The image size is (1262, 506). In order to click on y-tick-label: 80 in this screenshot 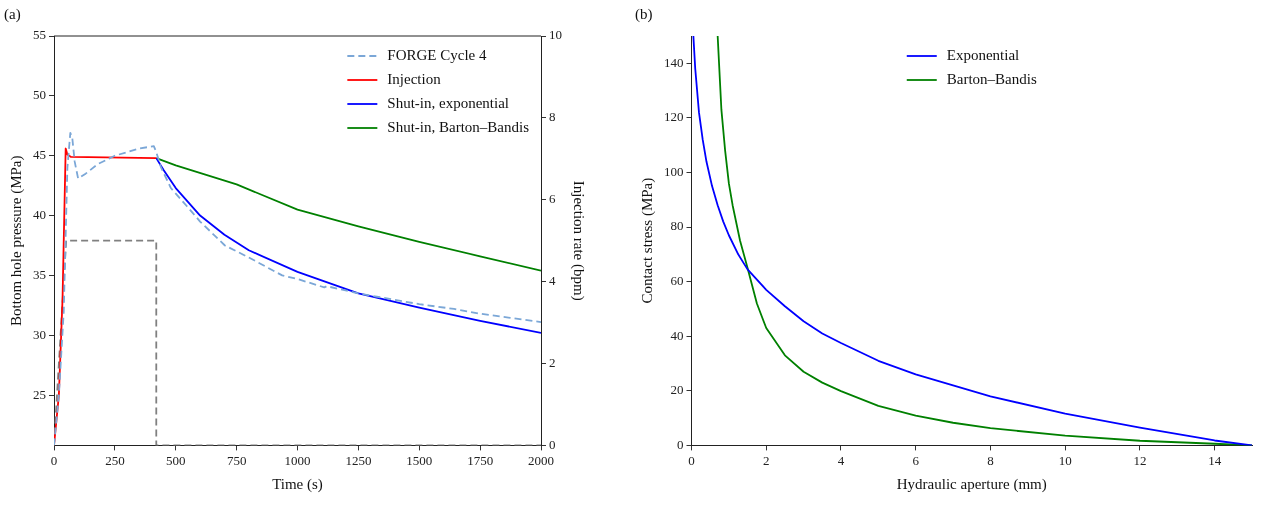, I will do `click(677, 226)`.